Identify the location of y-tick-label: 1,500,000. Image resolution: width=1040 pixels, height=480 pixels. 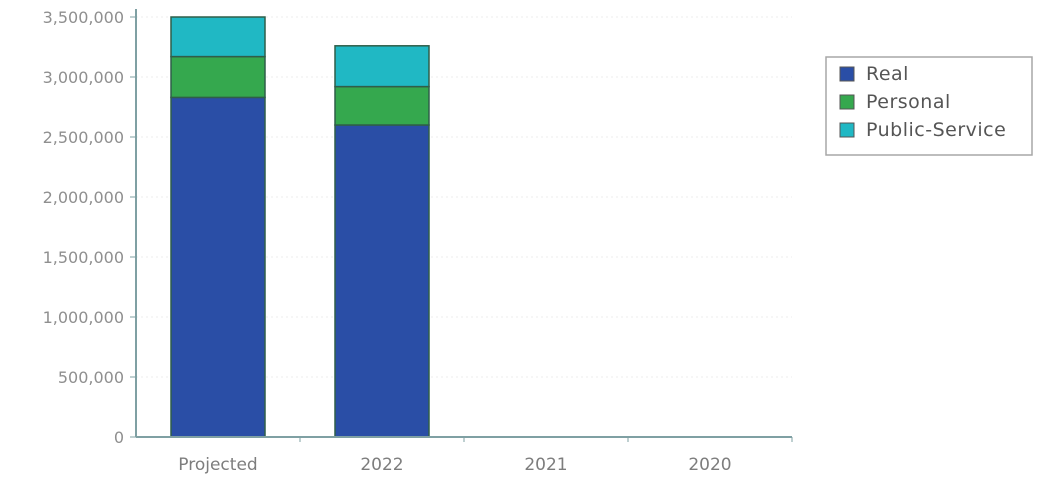
(83, 257).